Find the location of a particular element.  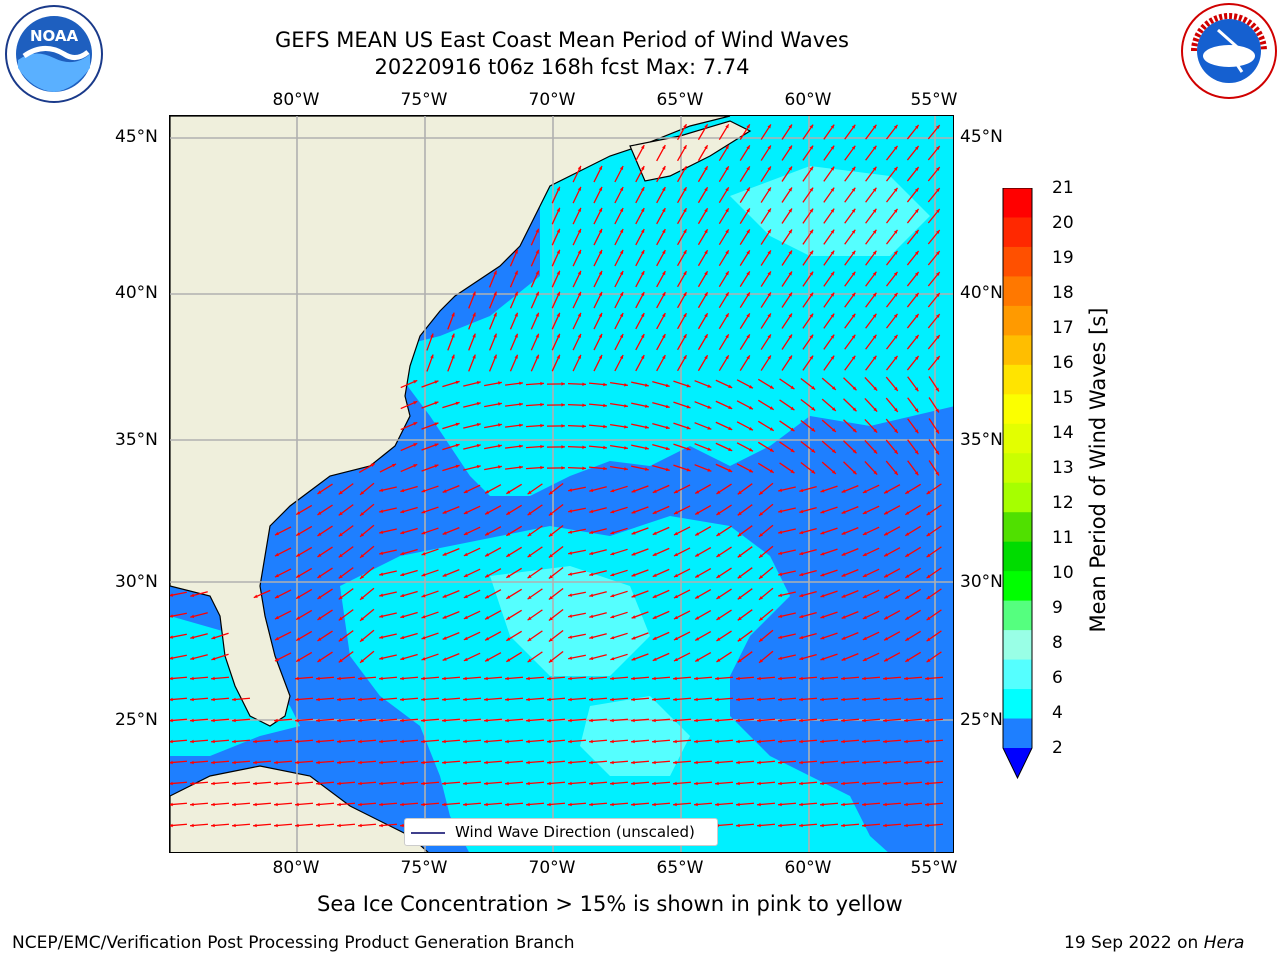

colorbar-ticks: 21 20 19 18 17 16 15 14 13 12 11 10 9 8 6 4 2 is located at coordinates (1082, 480).